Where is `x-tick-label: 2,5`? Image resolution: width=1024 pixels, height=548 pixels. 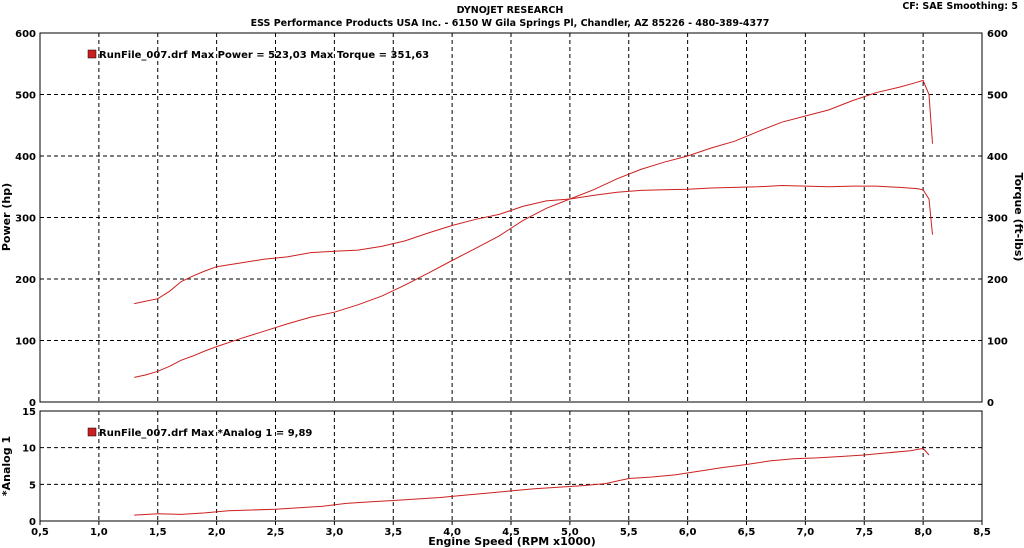
x-tick-label: 2,5 is located at coordinates (276, 532).